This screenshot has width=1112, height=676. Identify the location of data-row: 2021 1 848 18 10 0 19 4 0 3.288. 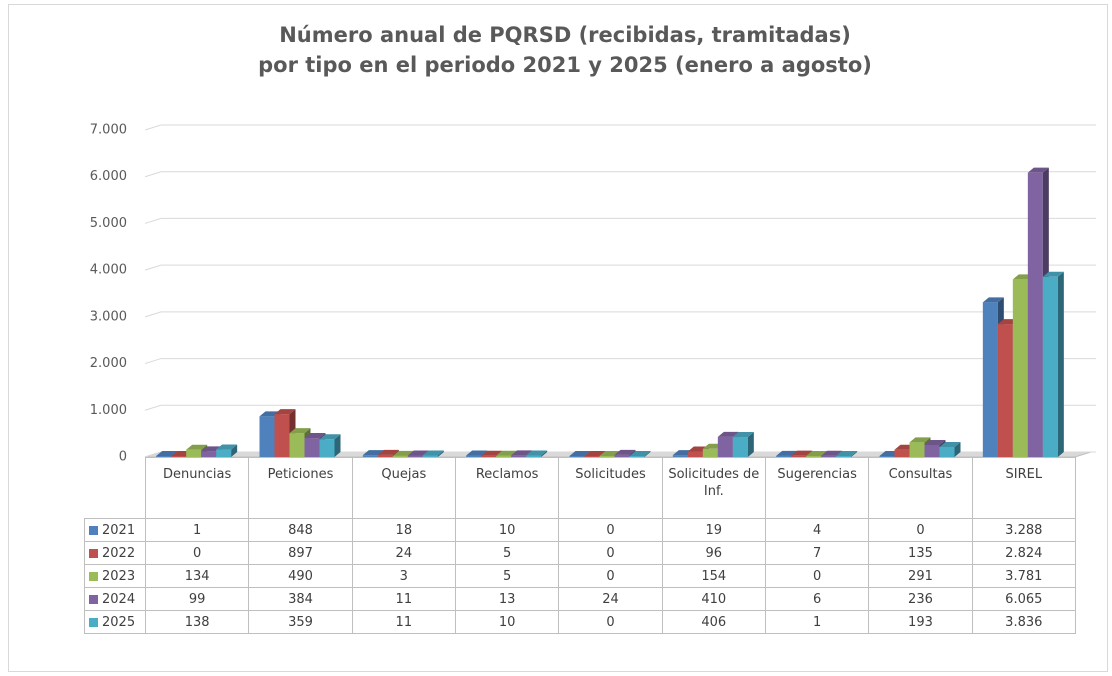
(580, 530).